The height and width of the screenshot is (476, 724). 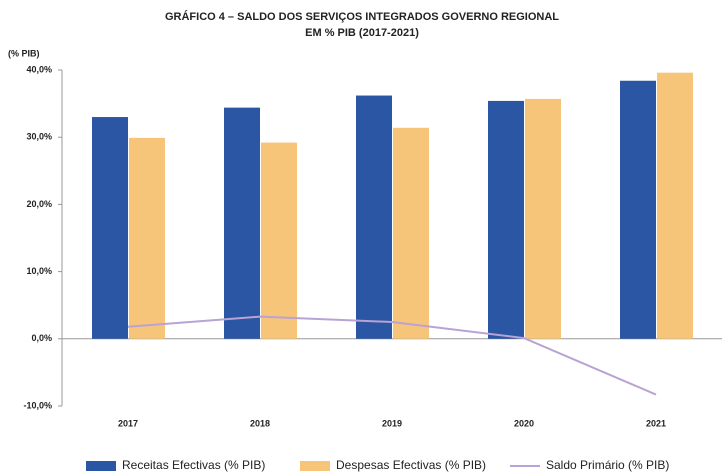 What do you see at coordinates (260, 423) in the screenshot?
I see `x-tick-label: 2018` at bounding box center [260, 423].